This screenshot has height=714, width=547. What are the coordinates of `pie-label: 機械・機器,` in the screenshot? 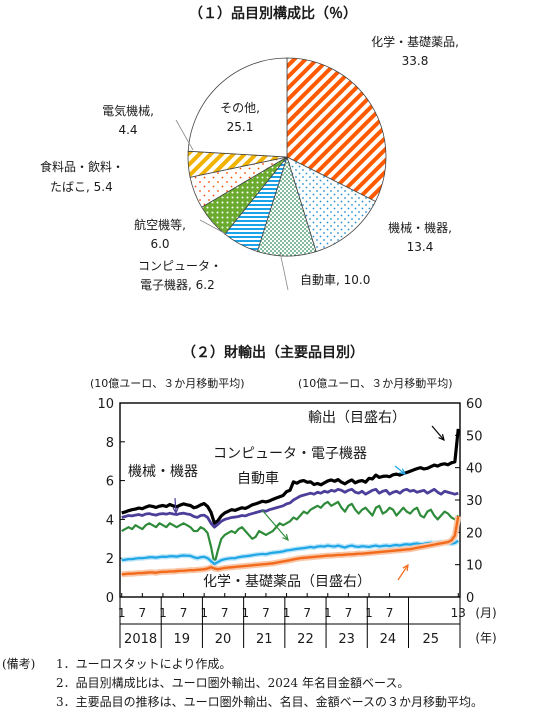 It's located at (420, 227).